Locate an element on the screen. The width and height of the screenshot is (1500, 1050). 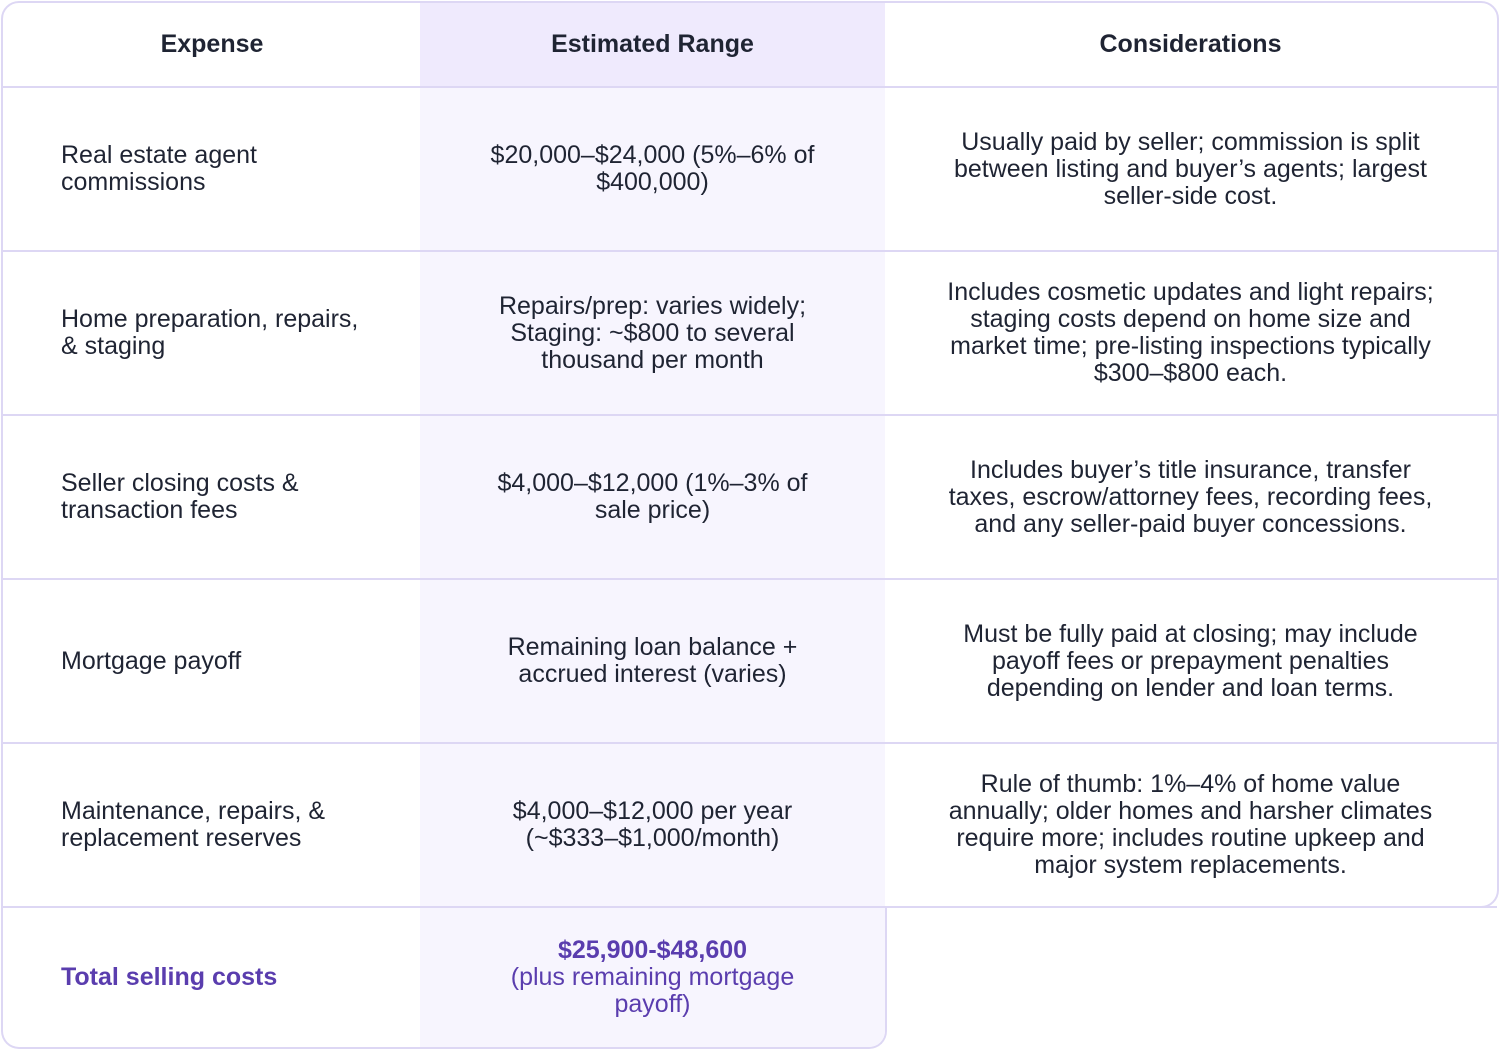
header-text: Considerations is located at coordinates (1190, 44).